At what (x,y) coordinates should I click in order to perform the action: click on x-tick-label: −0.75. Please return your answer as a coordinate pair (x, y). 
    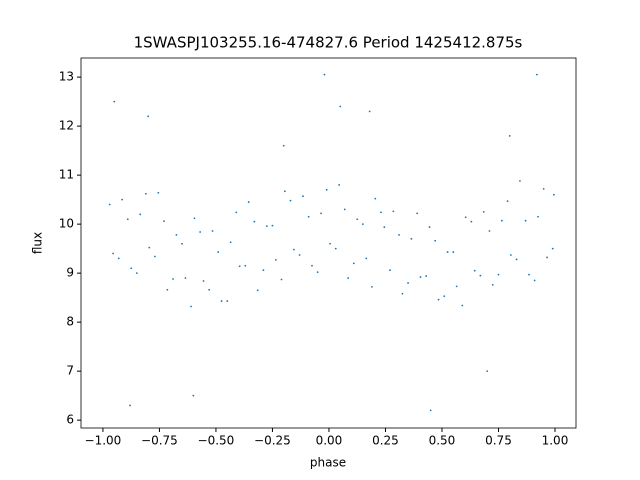
    Looking at the image, I should click on (159, 441).